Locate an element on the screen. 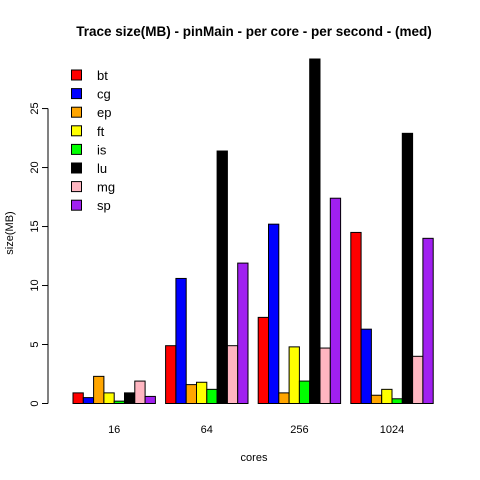 Image resolution: width=480 pixels, height=480 pixels. y-tick-label: 5 is located at coordinates (35, 344).